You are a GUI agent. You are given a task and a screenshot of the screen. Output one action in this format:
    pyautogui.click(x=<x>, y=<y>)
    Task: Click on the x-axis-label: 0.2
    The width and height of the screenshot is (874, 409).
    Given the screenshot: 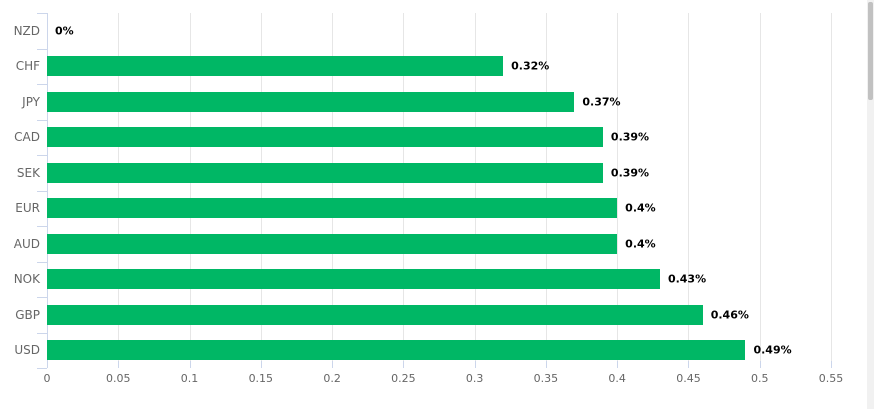 What is the action you would take?
    pyautogui.click(x=332, y=378)
    